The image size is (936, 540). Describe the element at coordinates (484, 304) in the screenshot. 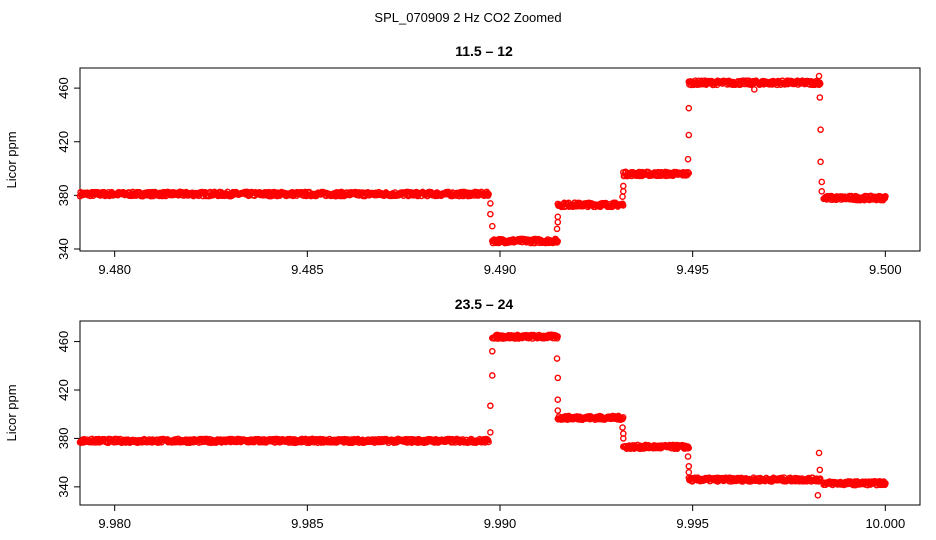

I see `panel-title: 23.5 – 24` at that location.